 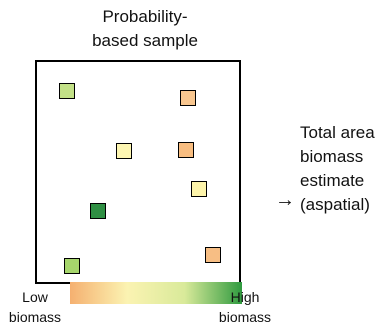 What do you see at coordinates (245, 297) in the screenshot?
I see `legend-high-line-1: High` at bounding box center [245, 297].